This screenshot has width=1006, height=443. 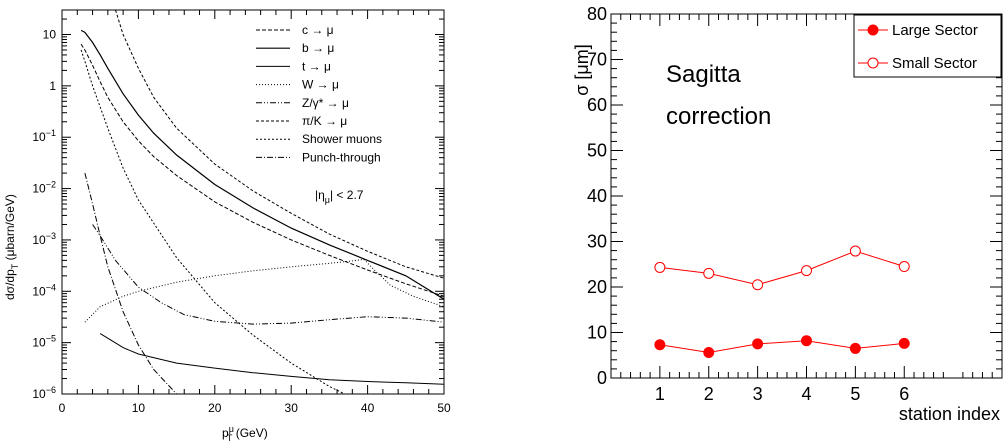 I want to click on legend-label-5: π/K → μ, so click(x=324, y=121).